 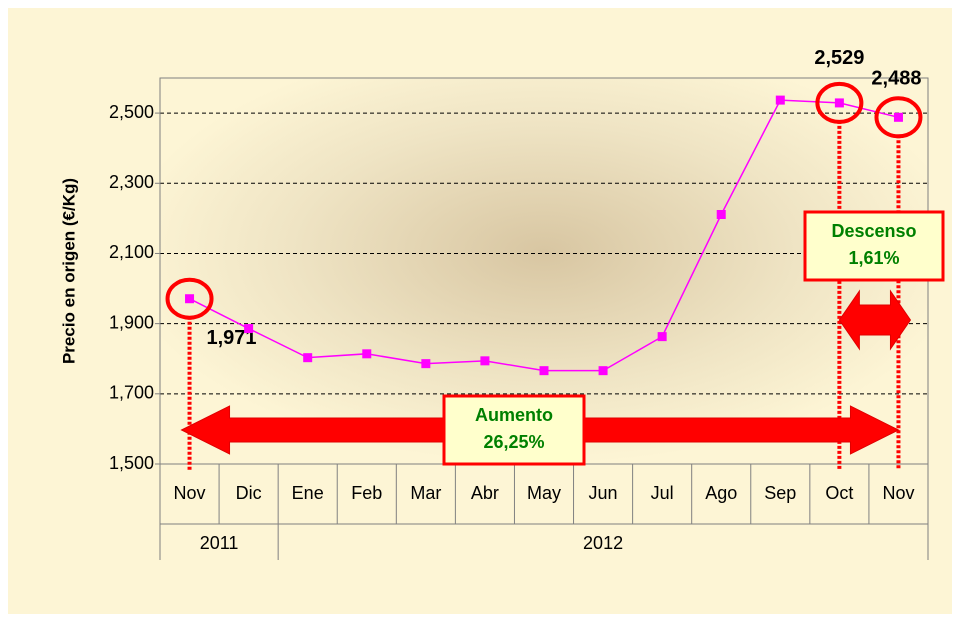 I want to click on year-label: 2011, so click(x=219, y=543).